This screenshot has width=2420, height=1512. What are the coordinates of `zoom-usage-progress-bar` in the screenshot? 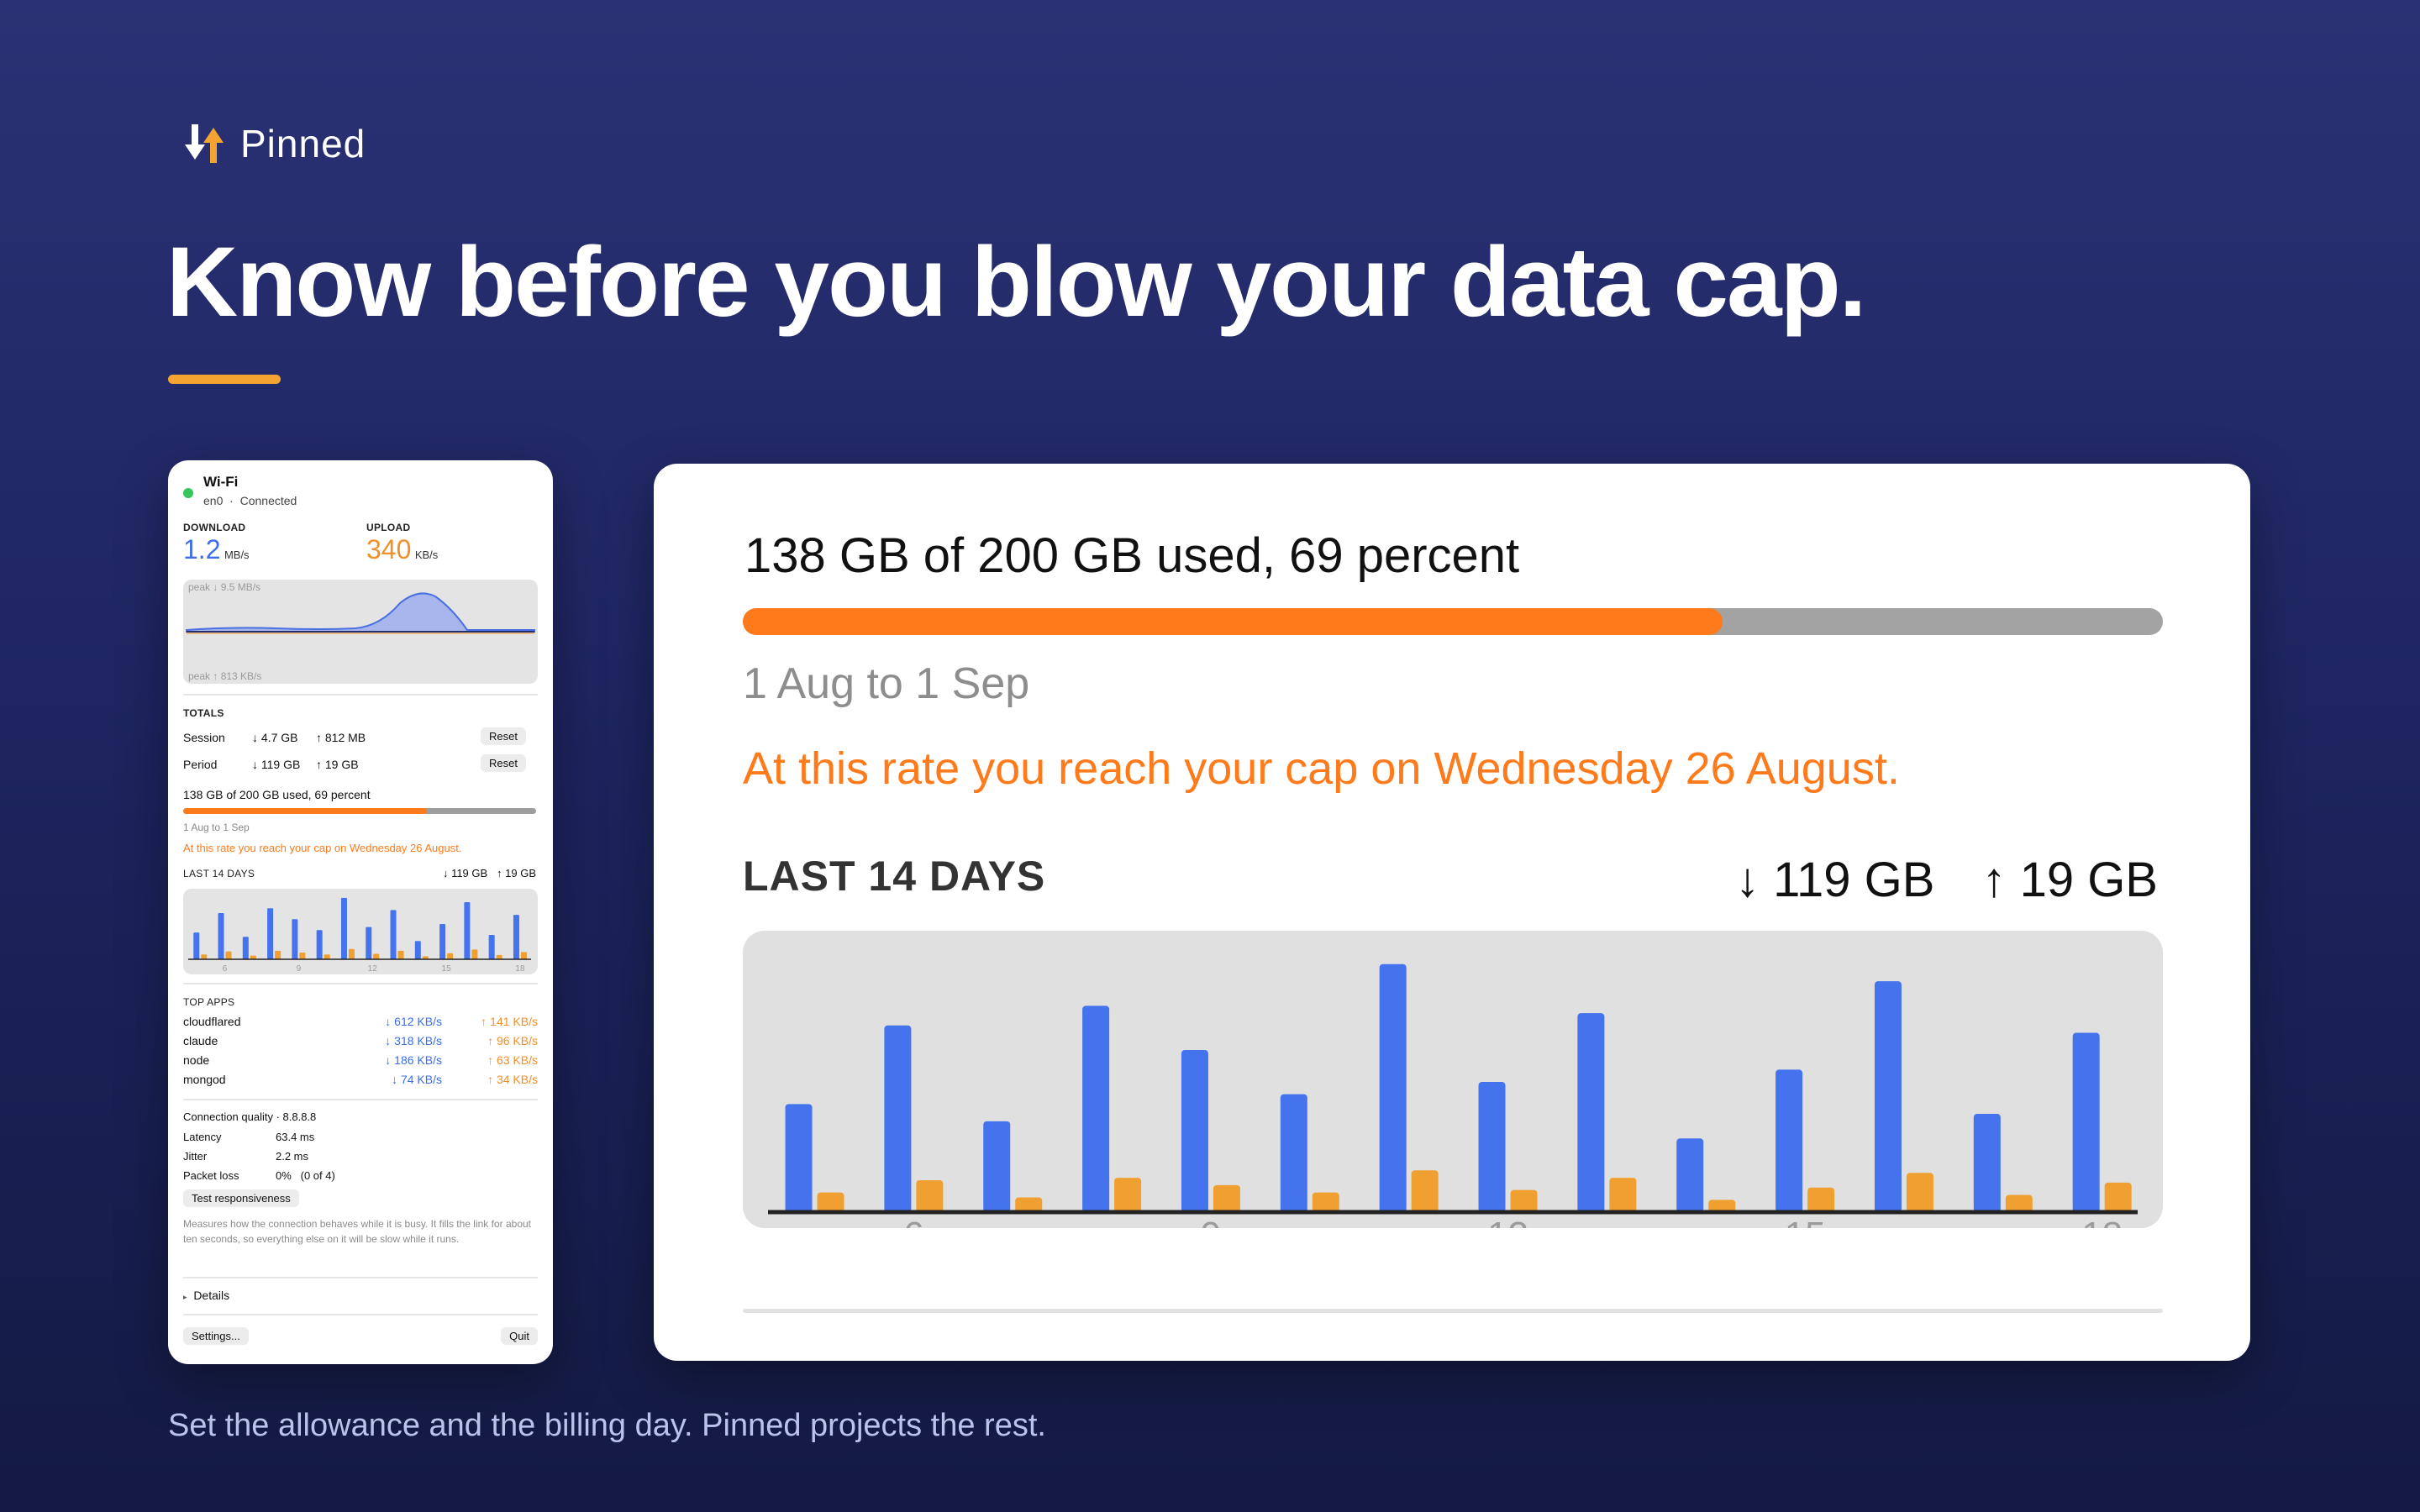 It's located at (1453, 621).